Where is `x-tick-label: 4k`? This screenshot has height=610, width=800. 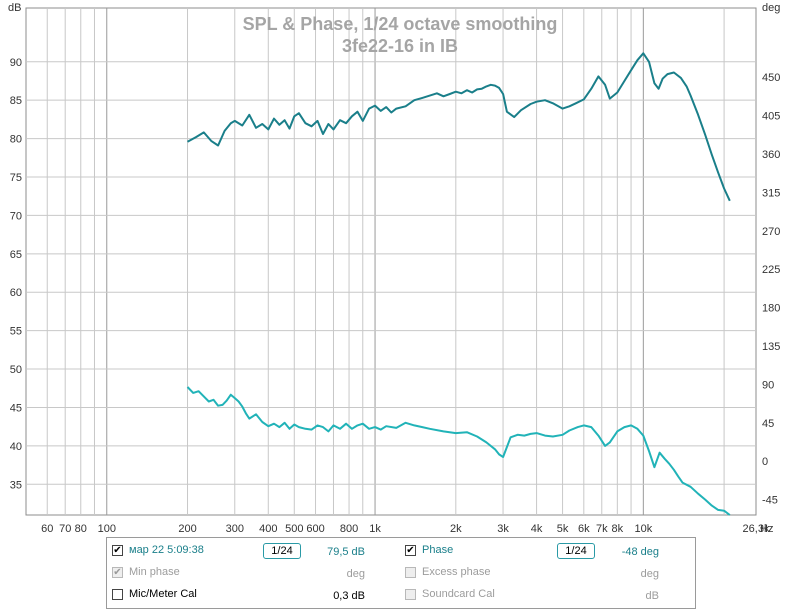 x-tick-label: 4k is located at coordinates (537, 529).